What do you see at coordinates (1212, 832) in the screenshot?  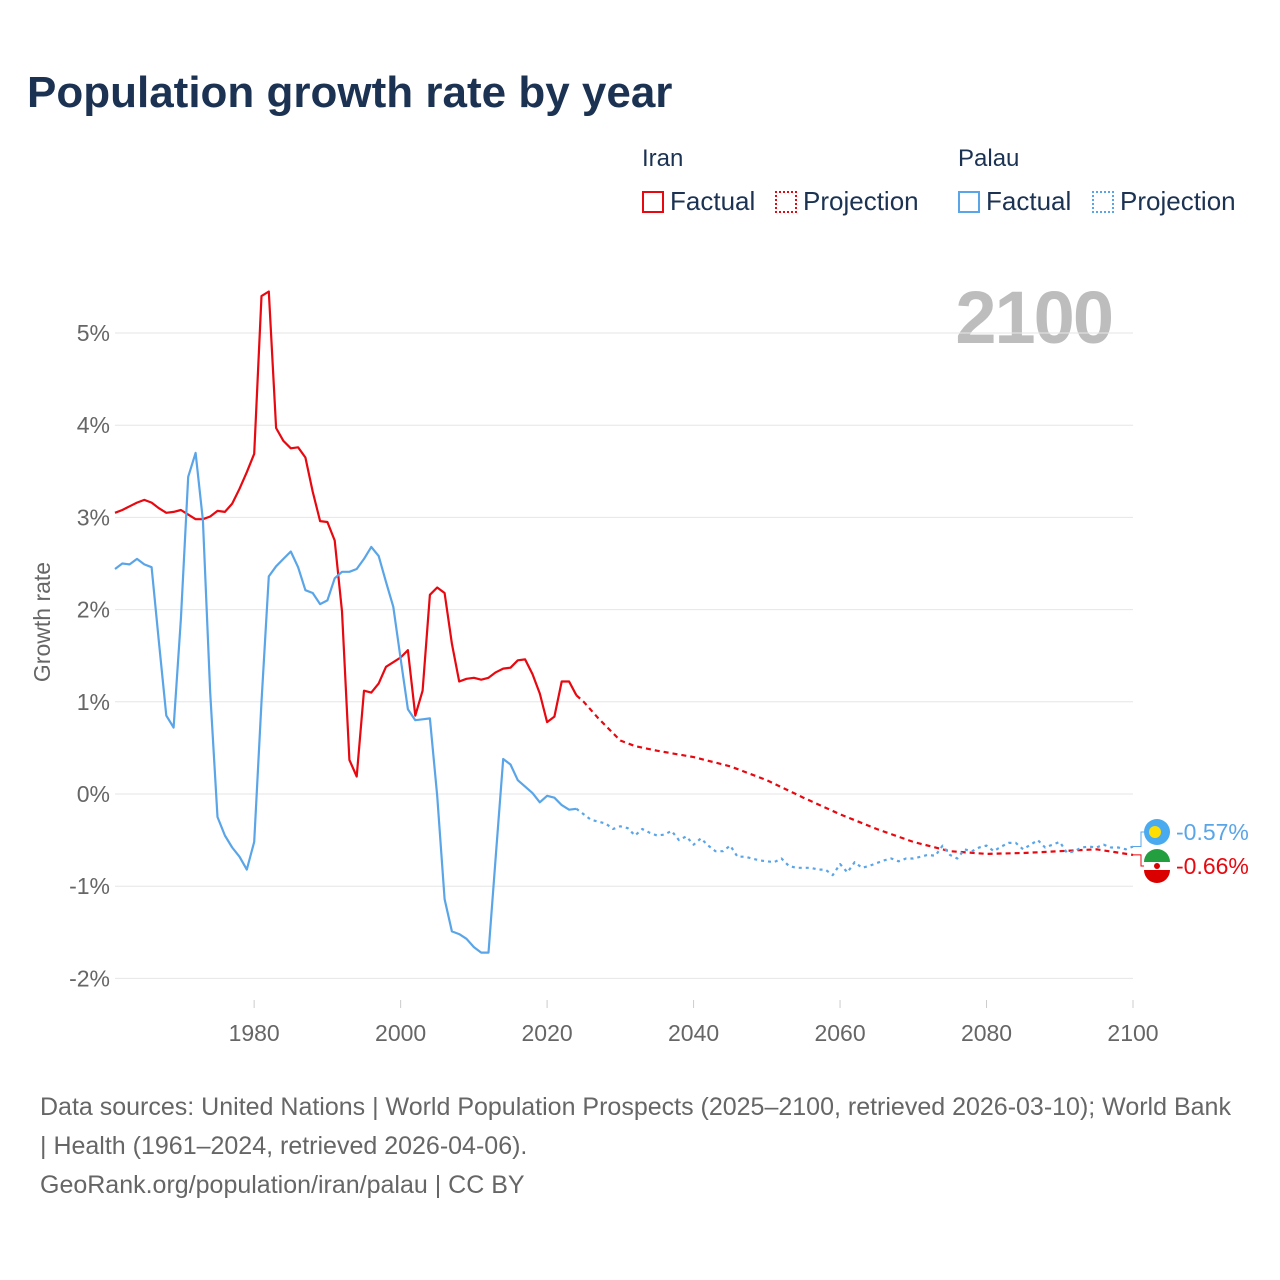 I see `end-label-palau: -0.57%` at bounding box center [1212, 832].